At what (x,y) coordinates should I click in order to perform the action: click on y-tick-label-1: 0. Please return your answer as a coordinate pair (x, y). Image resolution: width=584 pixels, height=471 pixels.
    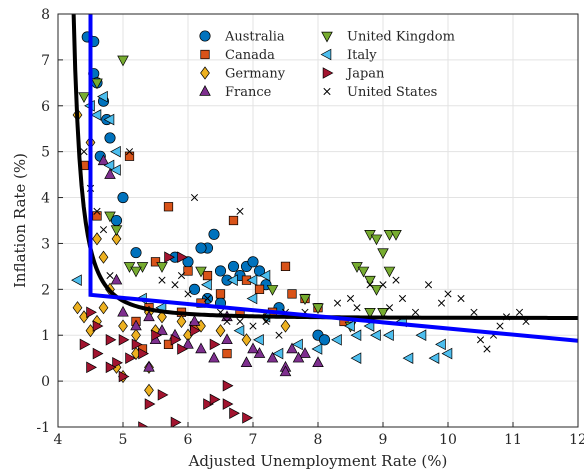
    Looking at the image, I should click on (45, 382).